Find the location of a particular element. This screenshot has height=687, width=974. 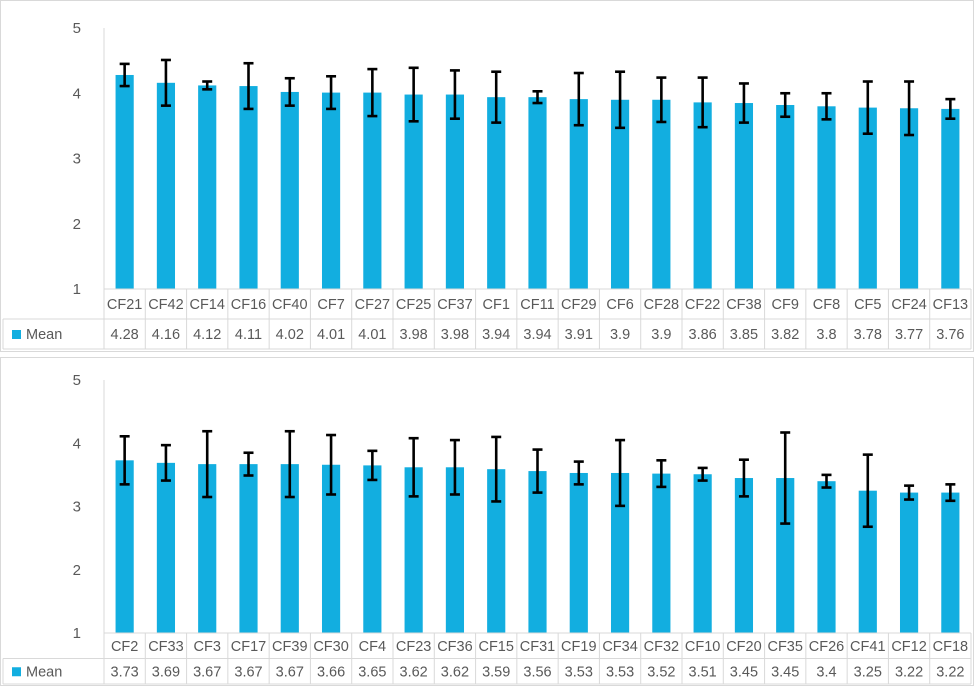

category-label: CF11 is located at coordinates (537, 305).